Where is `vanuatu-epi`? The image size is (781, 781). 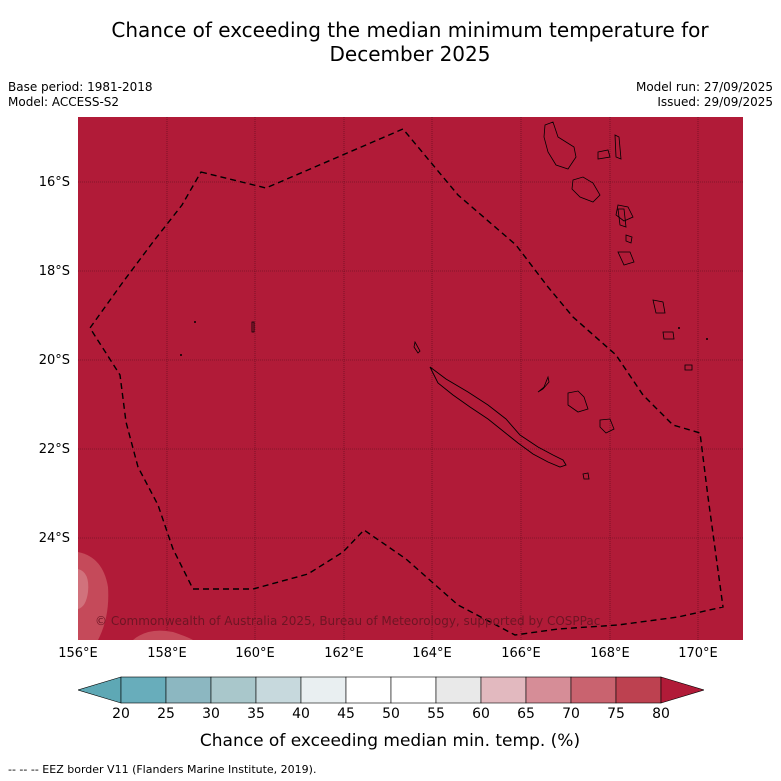 vanuatu-epi is located at coordinates (622, 218).